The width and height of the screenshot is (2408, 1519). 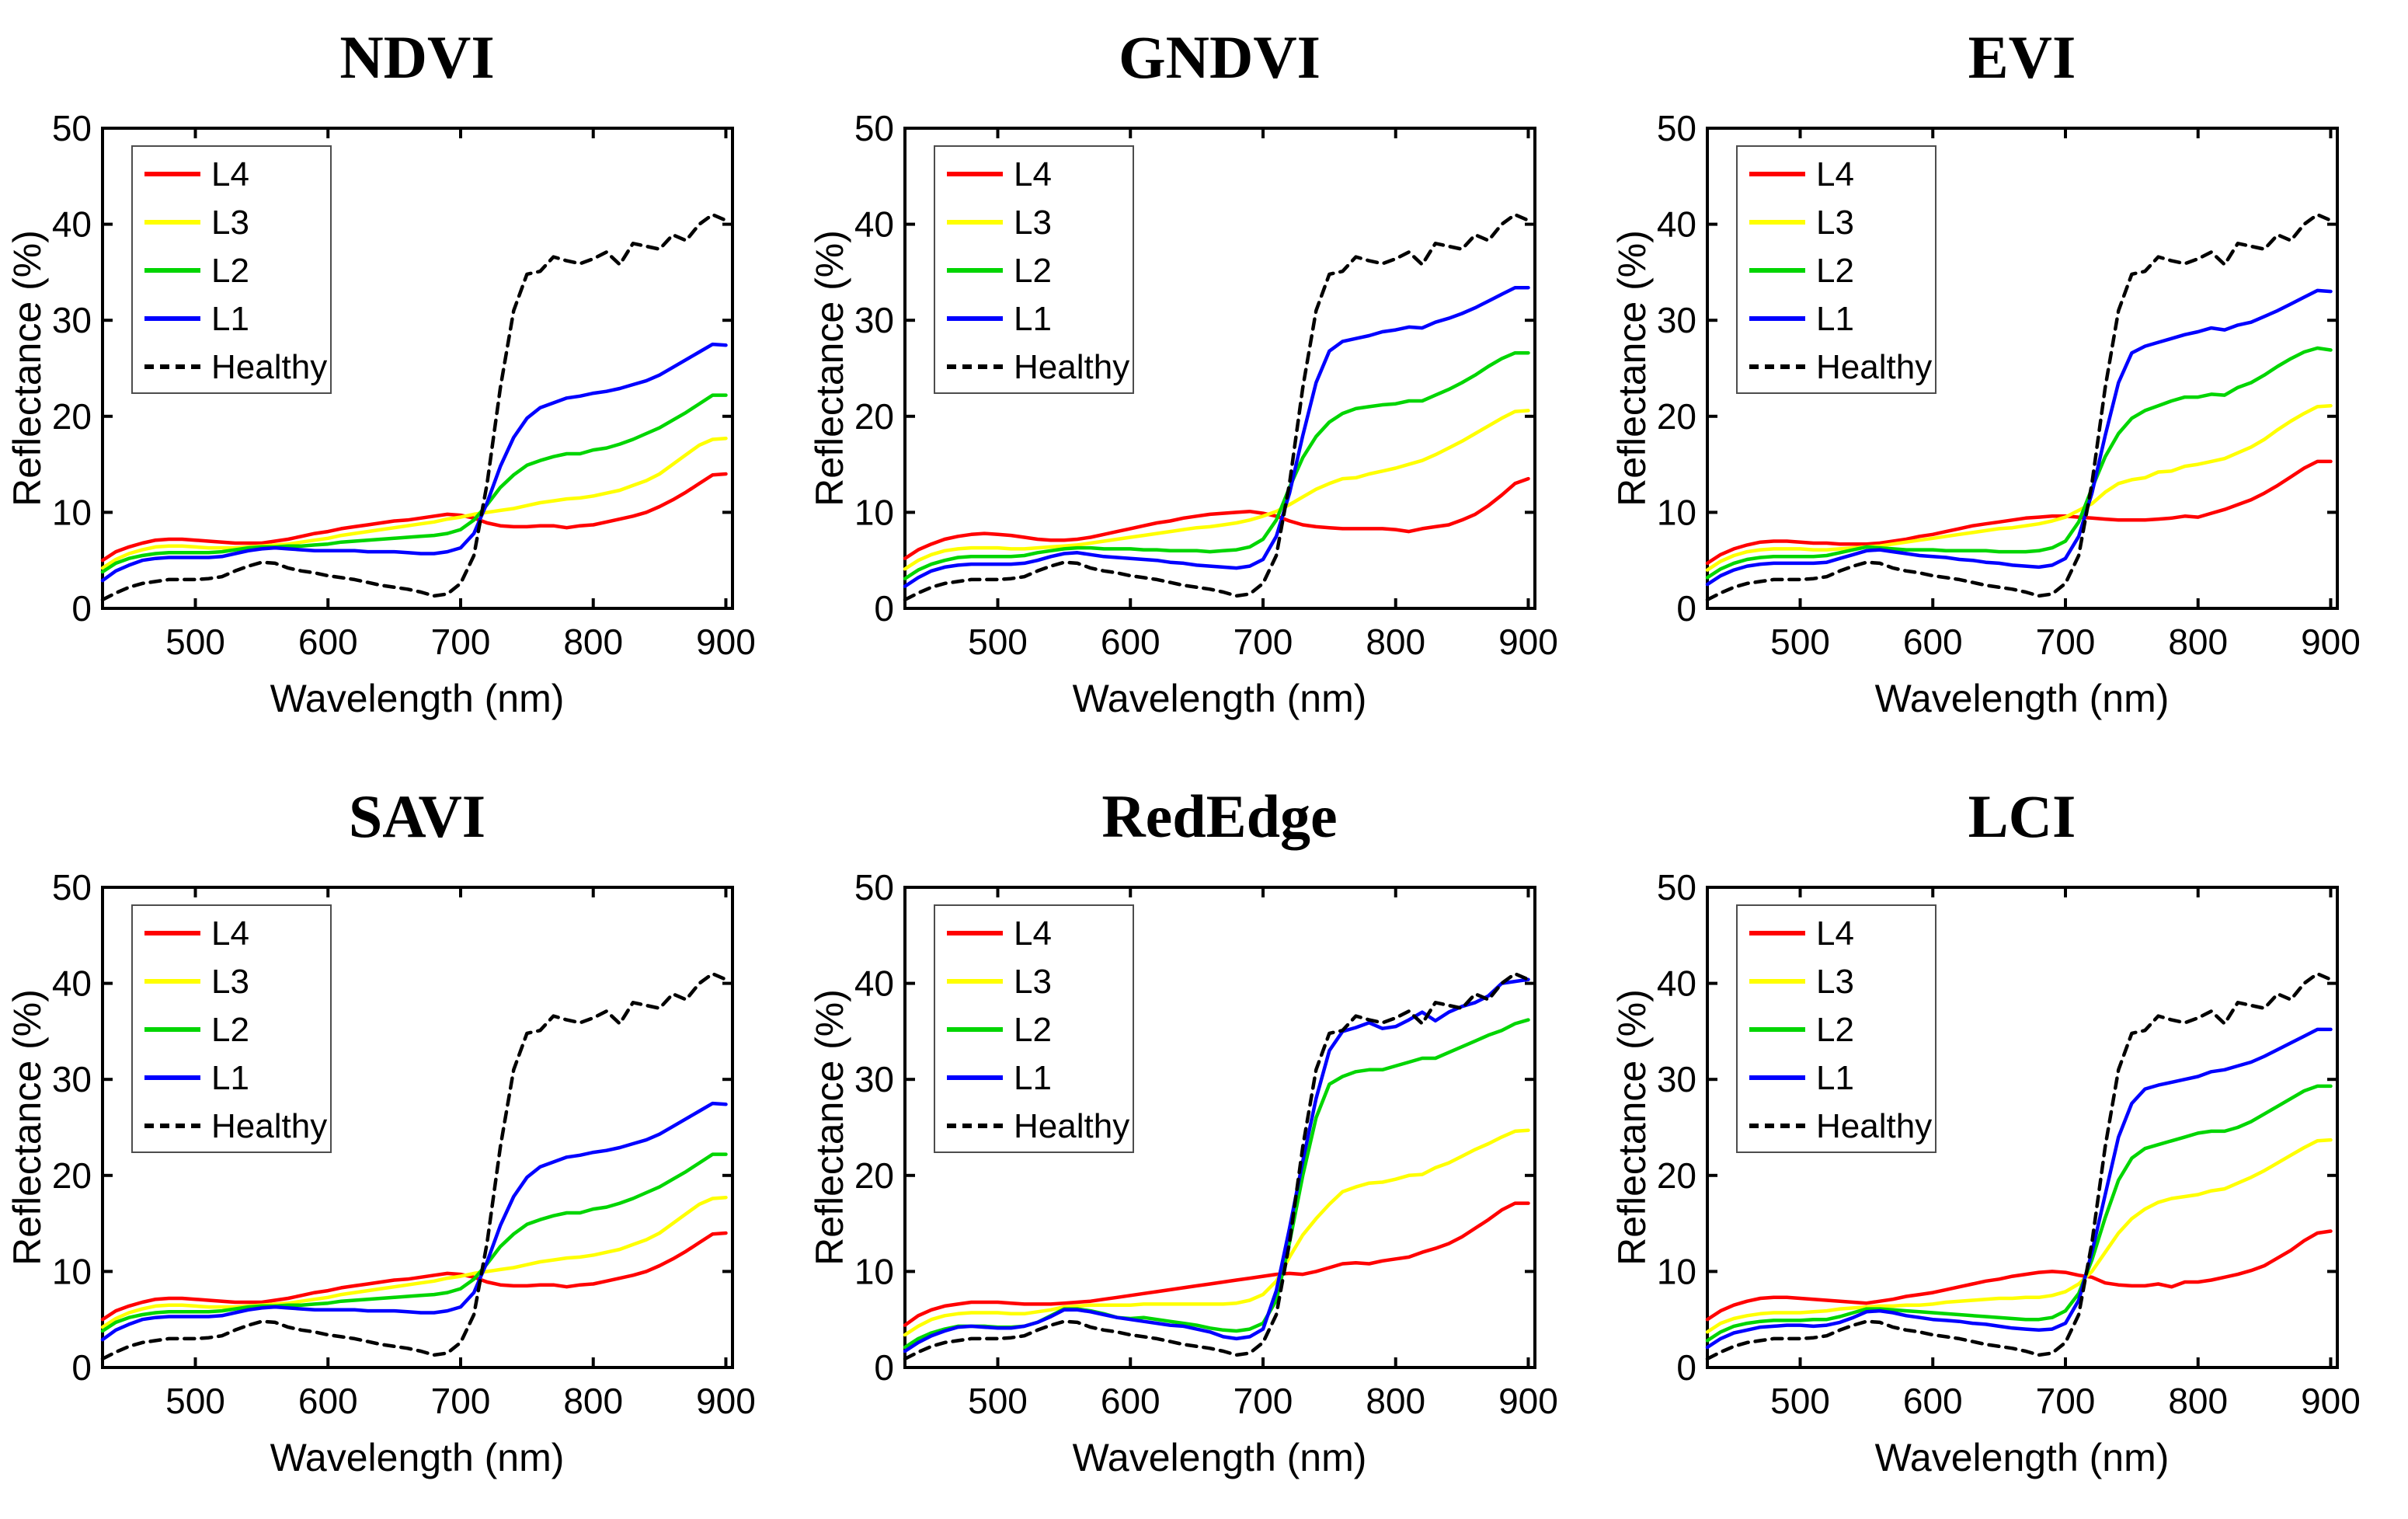 What do you see at coordinates (2022, 816) in the screenshot?
I see `plot-title: LCI` at bounding box center [2022, 816].